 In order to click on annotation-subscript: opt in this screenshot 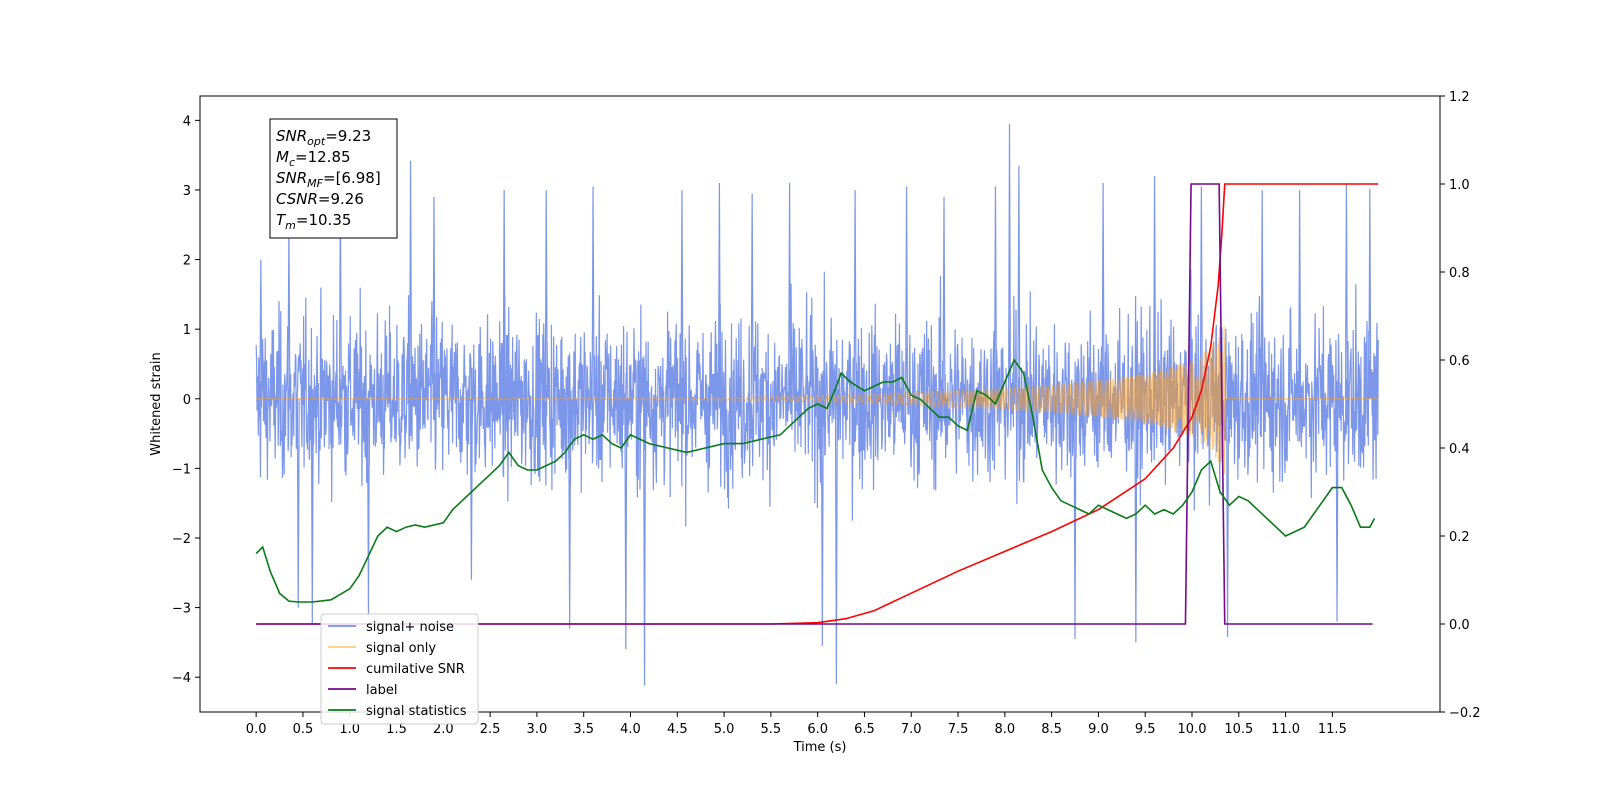, I will do `click(316, 141)`.